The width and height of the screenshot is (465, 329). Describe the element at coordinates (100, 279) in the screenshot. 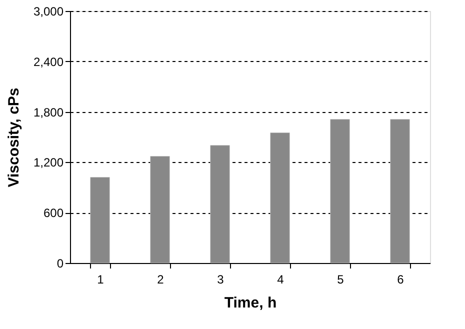

I see `x-tick-label: 1` at that location.